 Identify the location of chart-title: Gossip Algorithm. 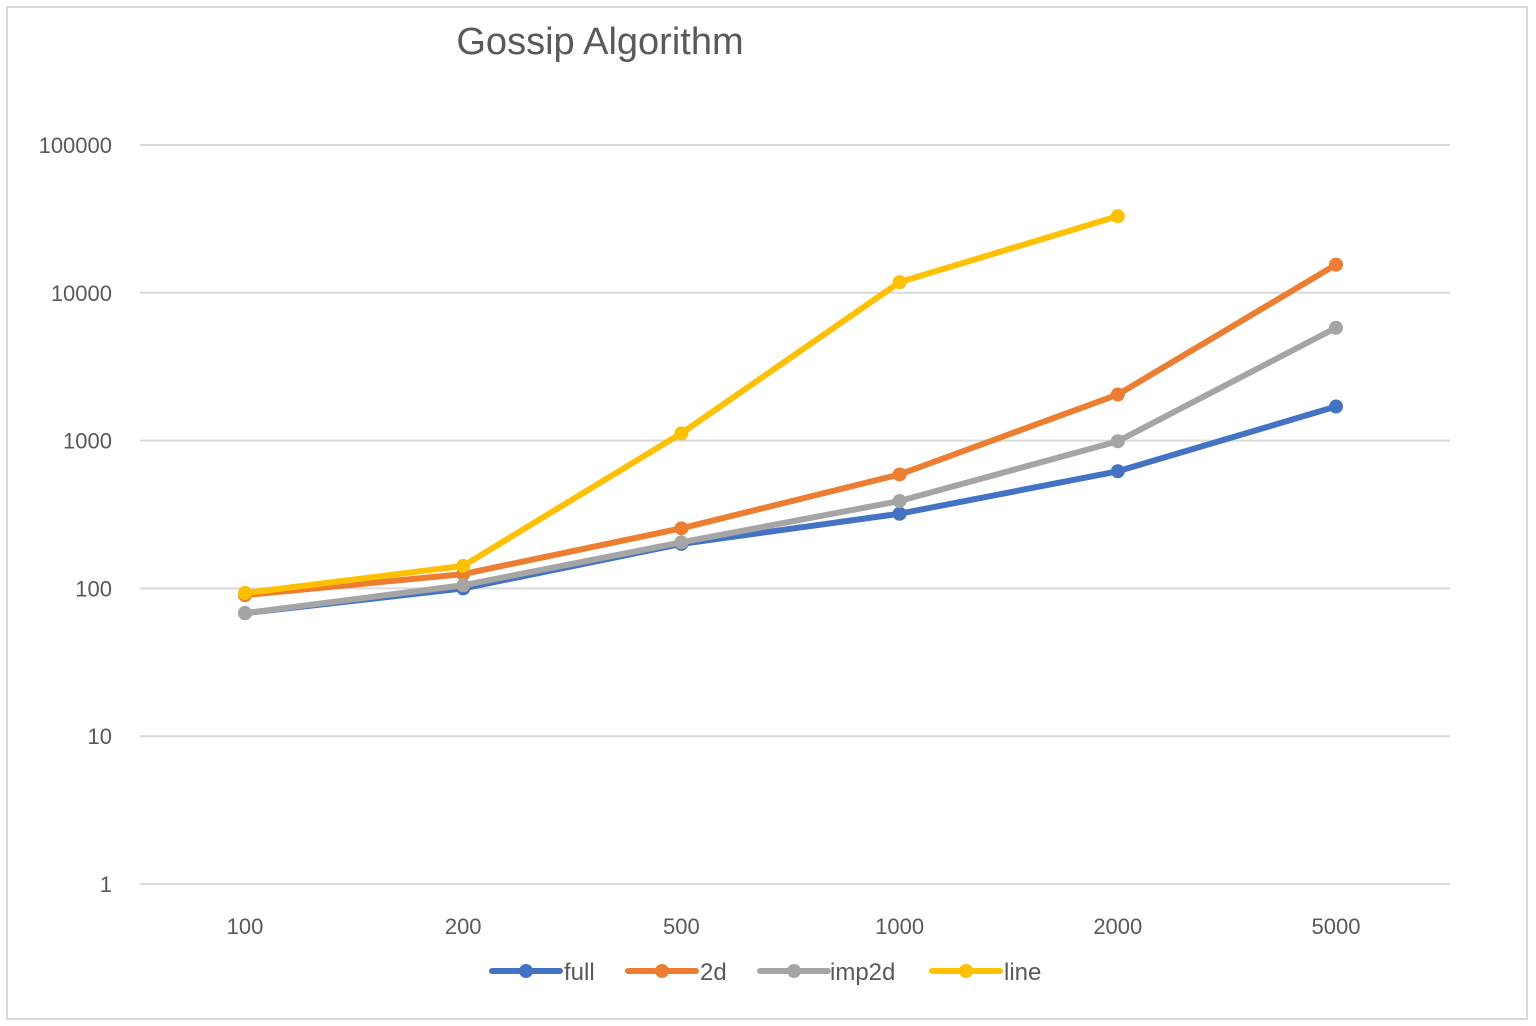
(599, 42).